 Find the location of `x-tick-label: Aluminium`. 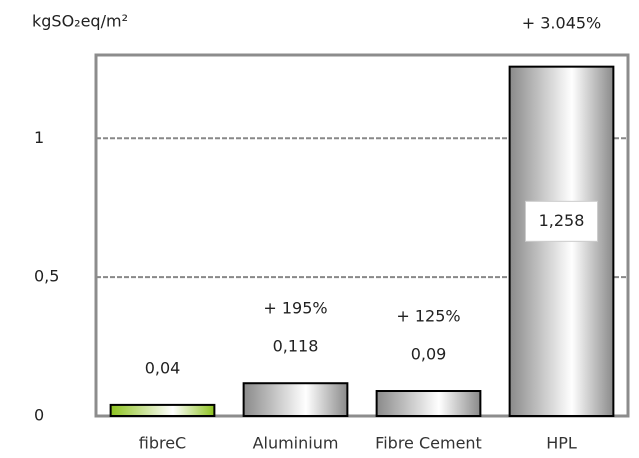

x-tick-label: Aluminium is located at coordinates (296, 443).